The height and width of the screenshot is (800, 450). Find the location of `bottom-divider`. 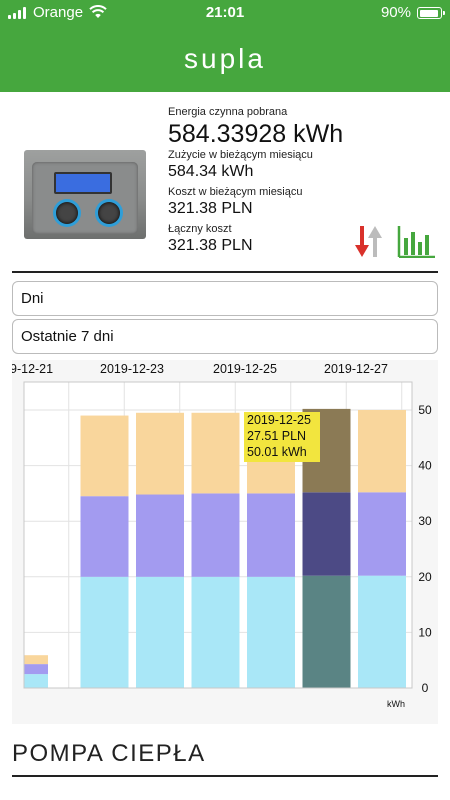

bottom-divider is located at coordinates (225, 776).